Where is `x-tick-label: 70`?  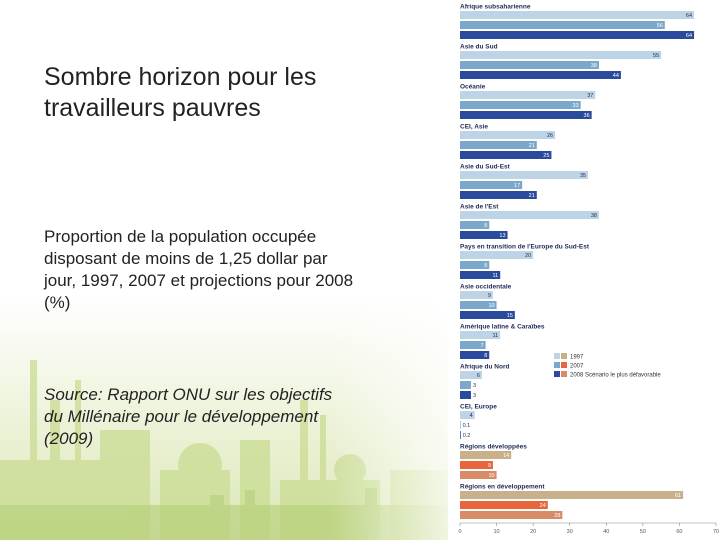
x-tick-label: 70 is located at coordinates (716, 532).